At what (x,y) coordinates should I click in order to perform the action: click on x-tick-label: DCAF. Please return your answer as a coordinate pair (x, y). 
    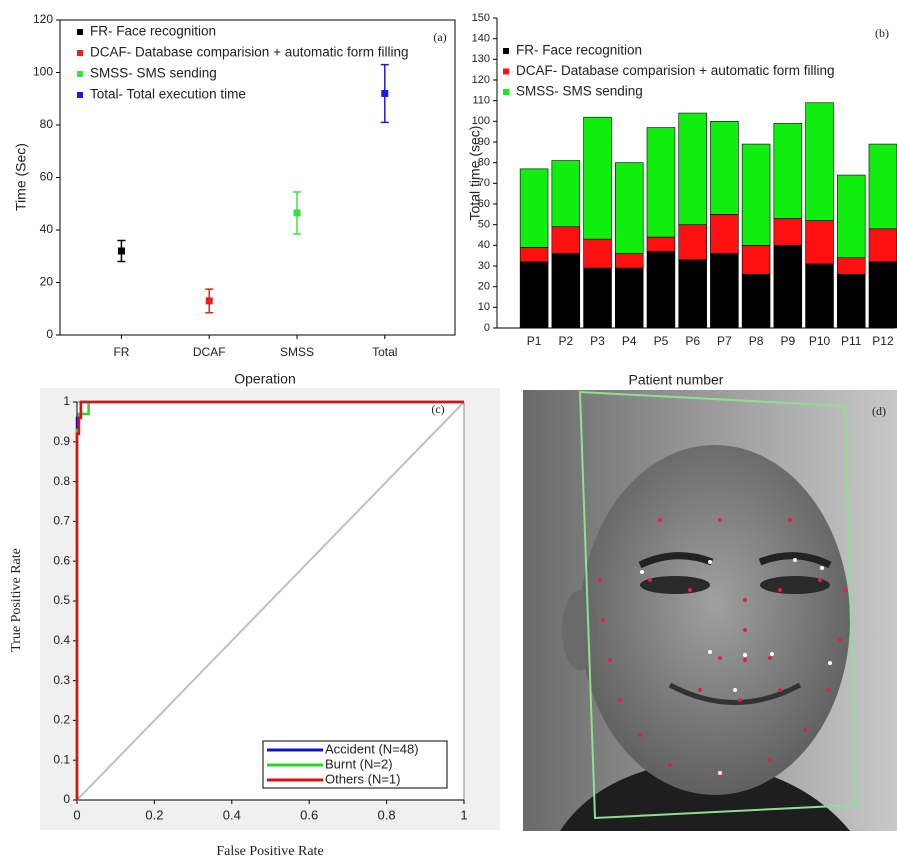
    Looking at the image, I should click on (209, 352).